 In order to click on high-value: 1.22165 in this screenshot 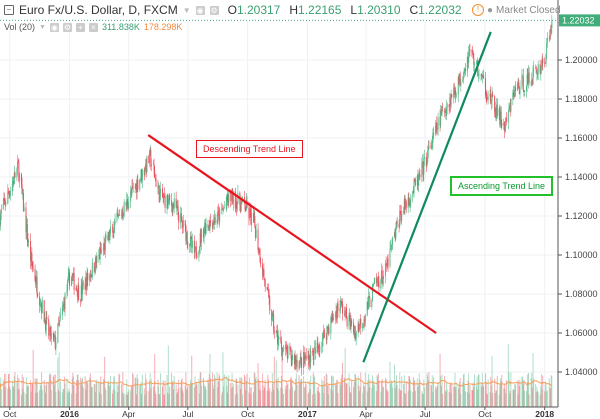, I will do `click(320, 10)`.